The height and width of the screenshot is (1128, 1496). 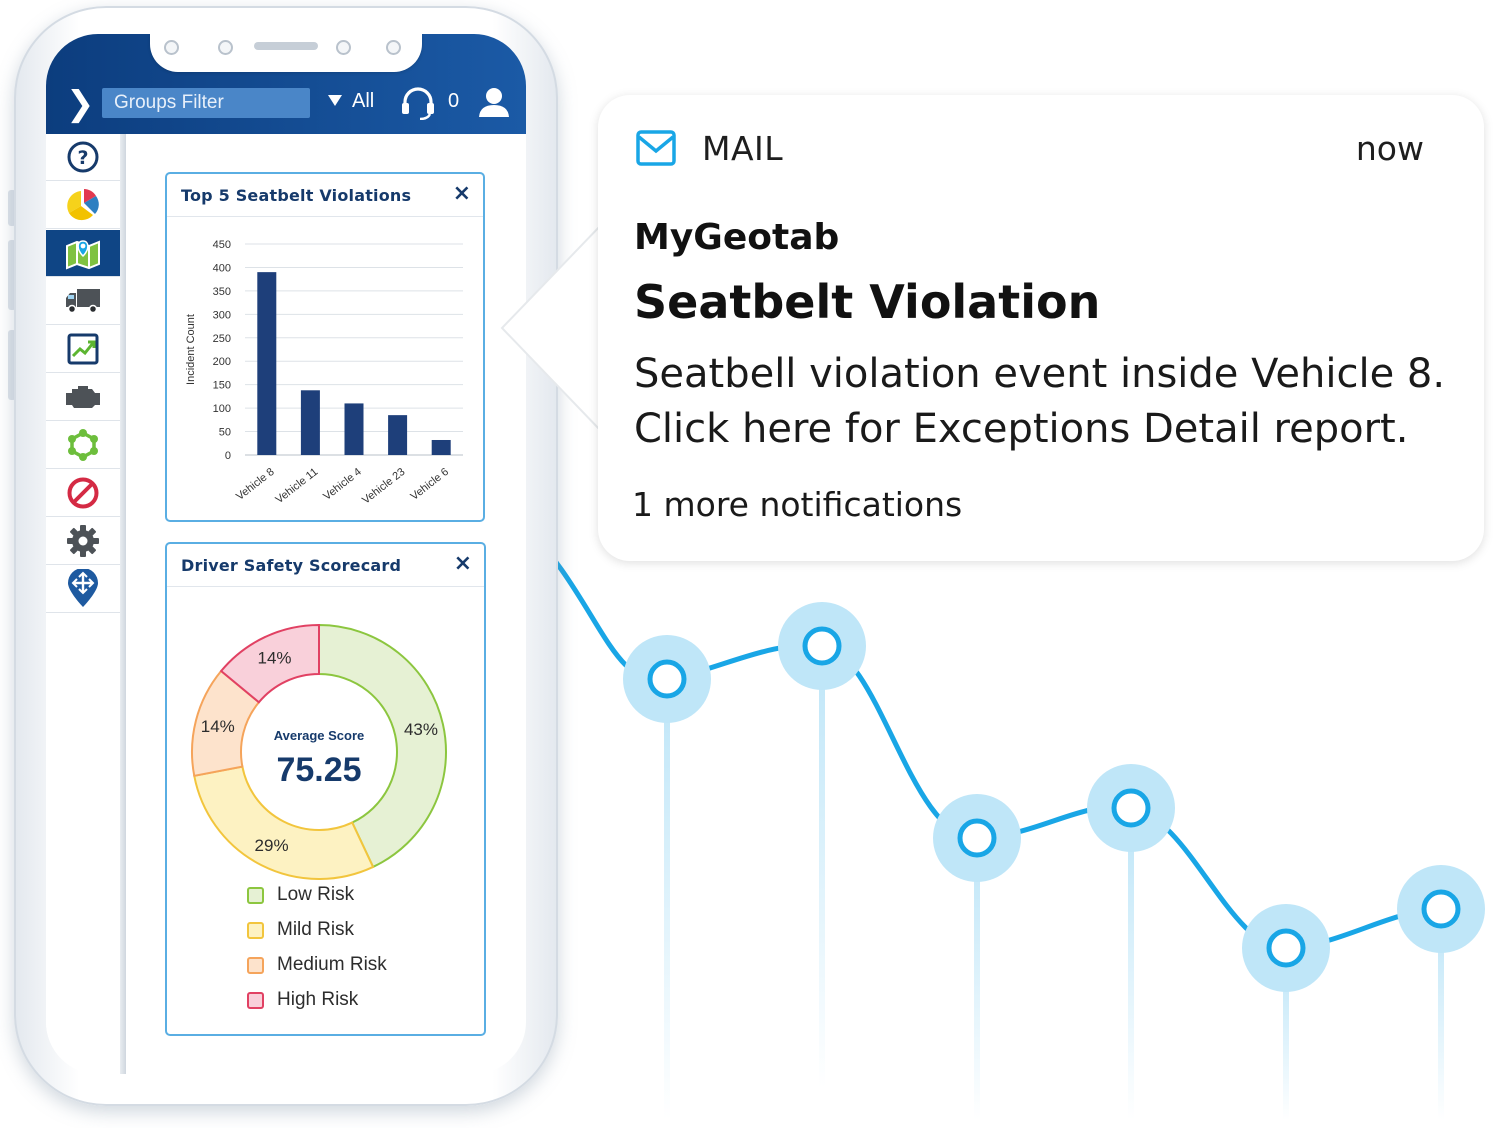 I want to click on card-title: Driver Safety Scorecard, so click(x=291, y=565).